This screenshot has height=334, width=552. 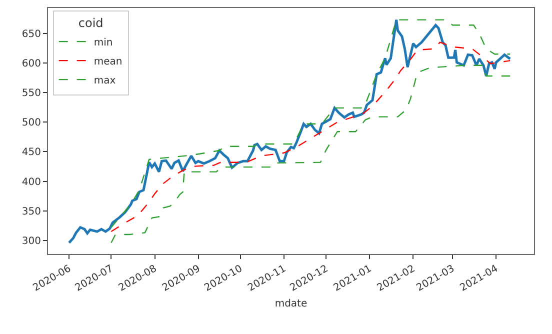 What do you see at coordinates (105, 80) in the screenshot?
I see `legend-label: max` at bounding box center [105, 80].